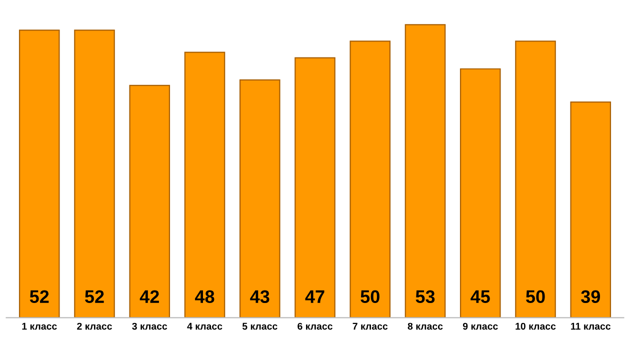  Describe the element at coordinates (591, 326) in the screenshot. I see `x-tick-label: 11 класс` at that location.